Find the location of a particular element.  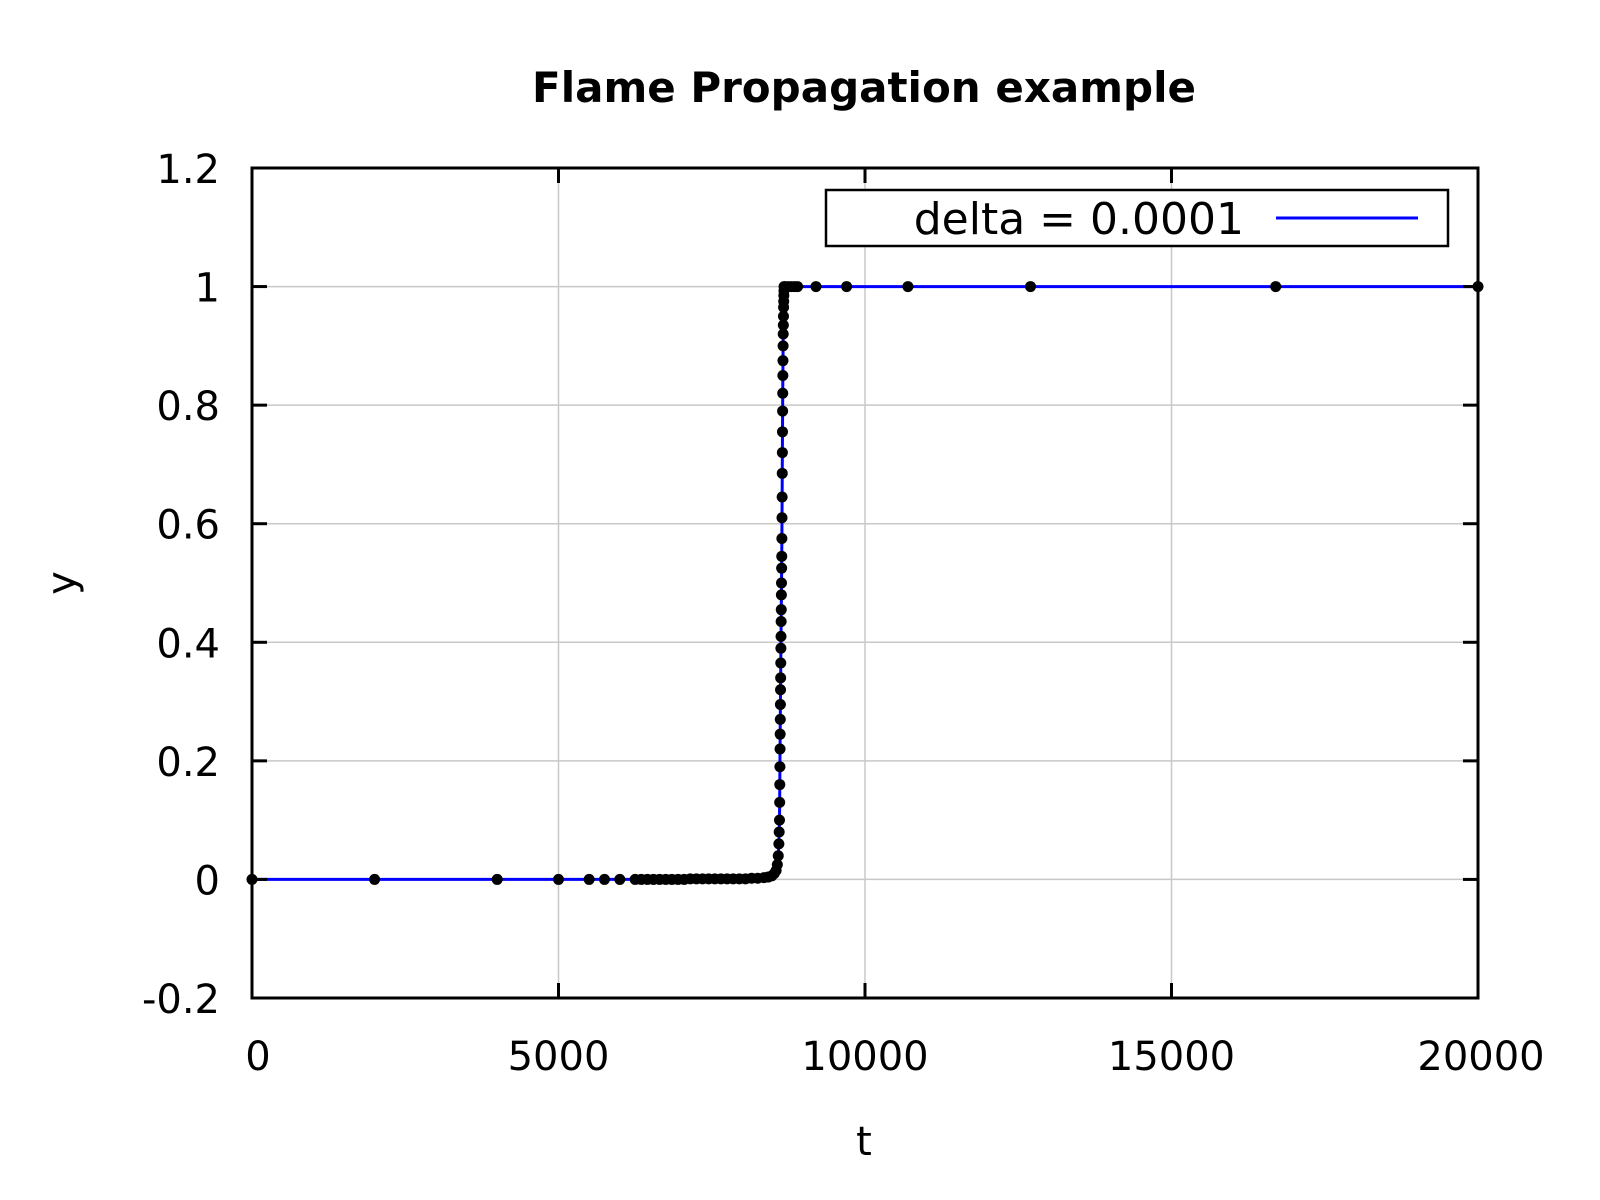

x-tick-label: 15000 is located at coordinates (1171, 1057).